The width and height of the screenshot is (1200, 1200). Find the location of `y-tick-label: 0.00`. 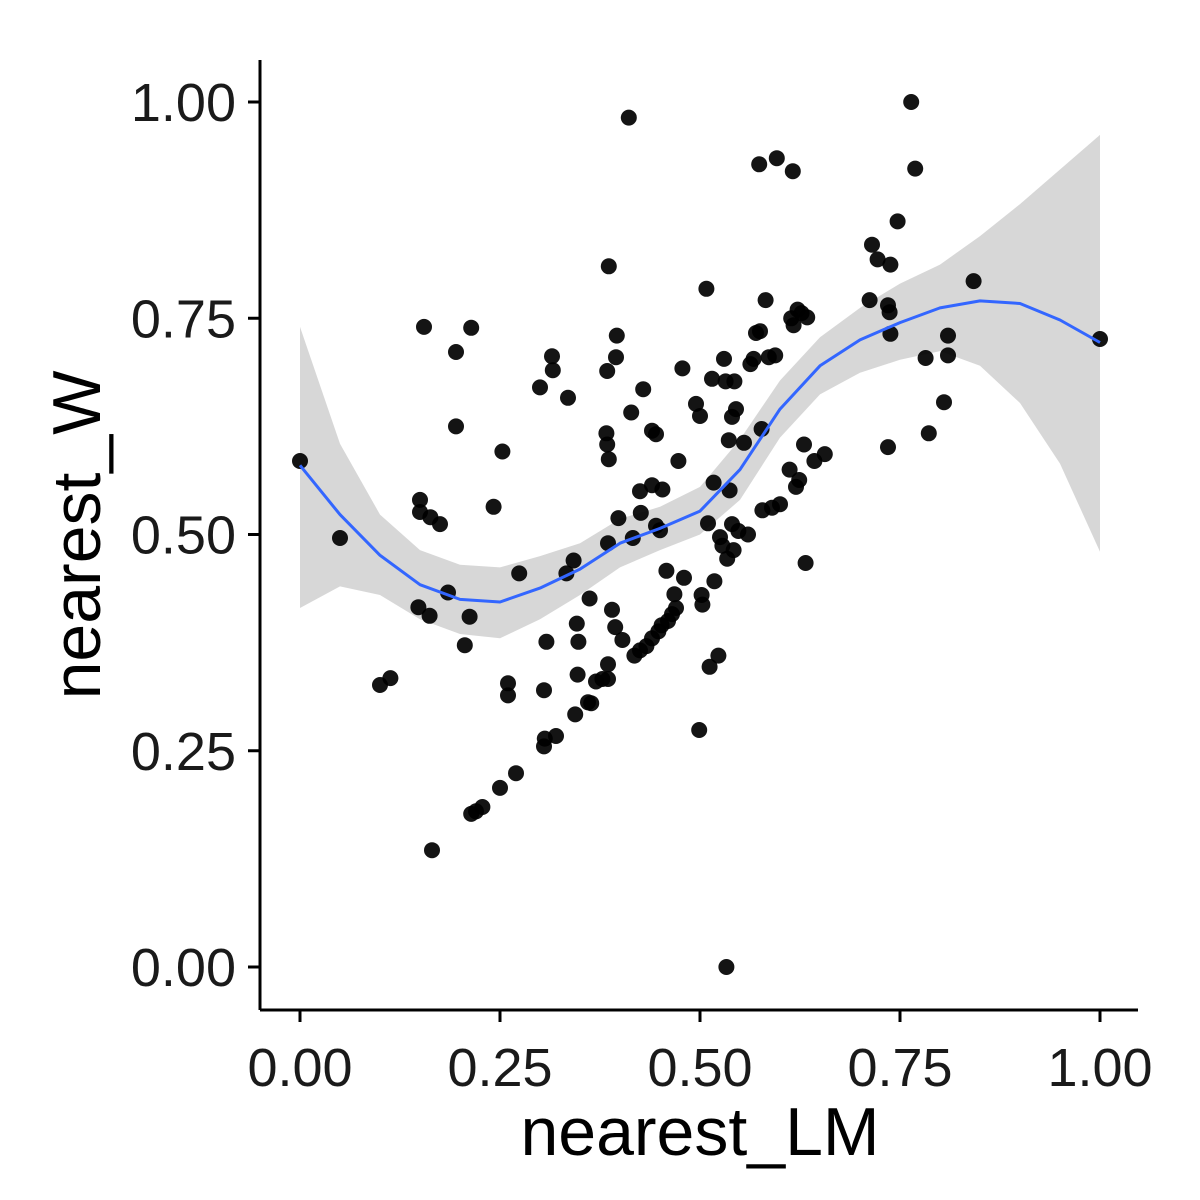

y-tick-label: 0.00 is located at coordinates (183, 968).